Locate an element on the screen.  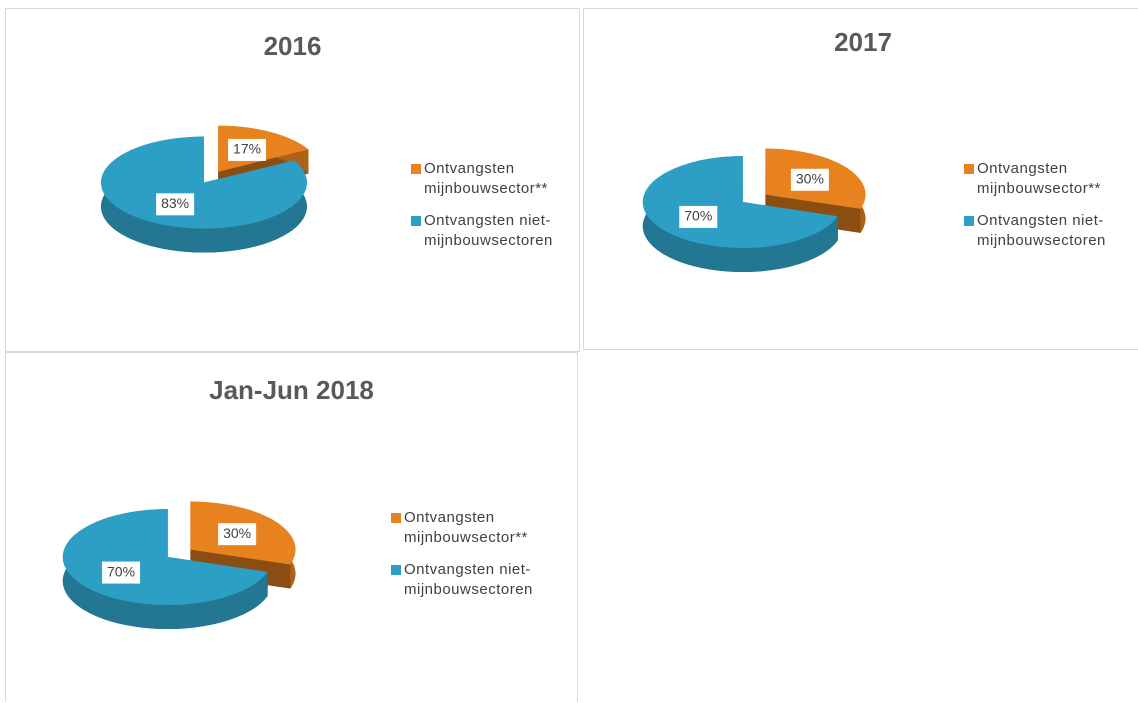
chart-title: 2017 is located at coordinates (863, 42).